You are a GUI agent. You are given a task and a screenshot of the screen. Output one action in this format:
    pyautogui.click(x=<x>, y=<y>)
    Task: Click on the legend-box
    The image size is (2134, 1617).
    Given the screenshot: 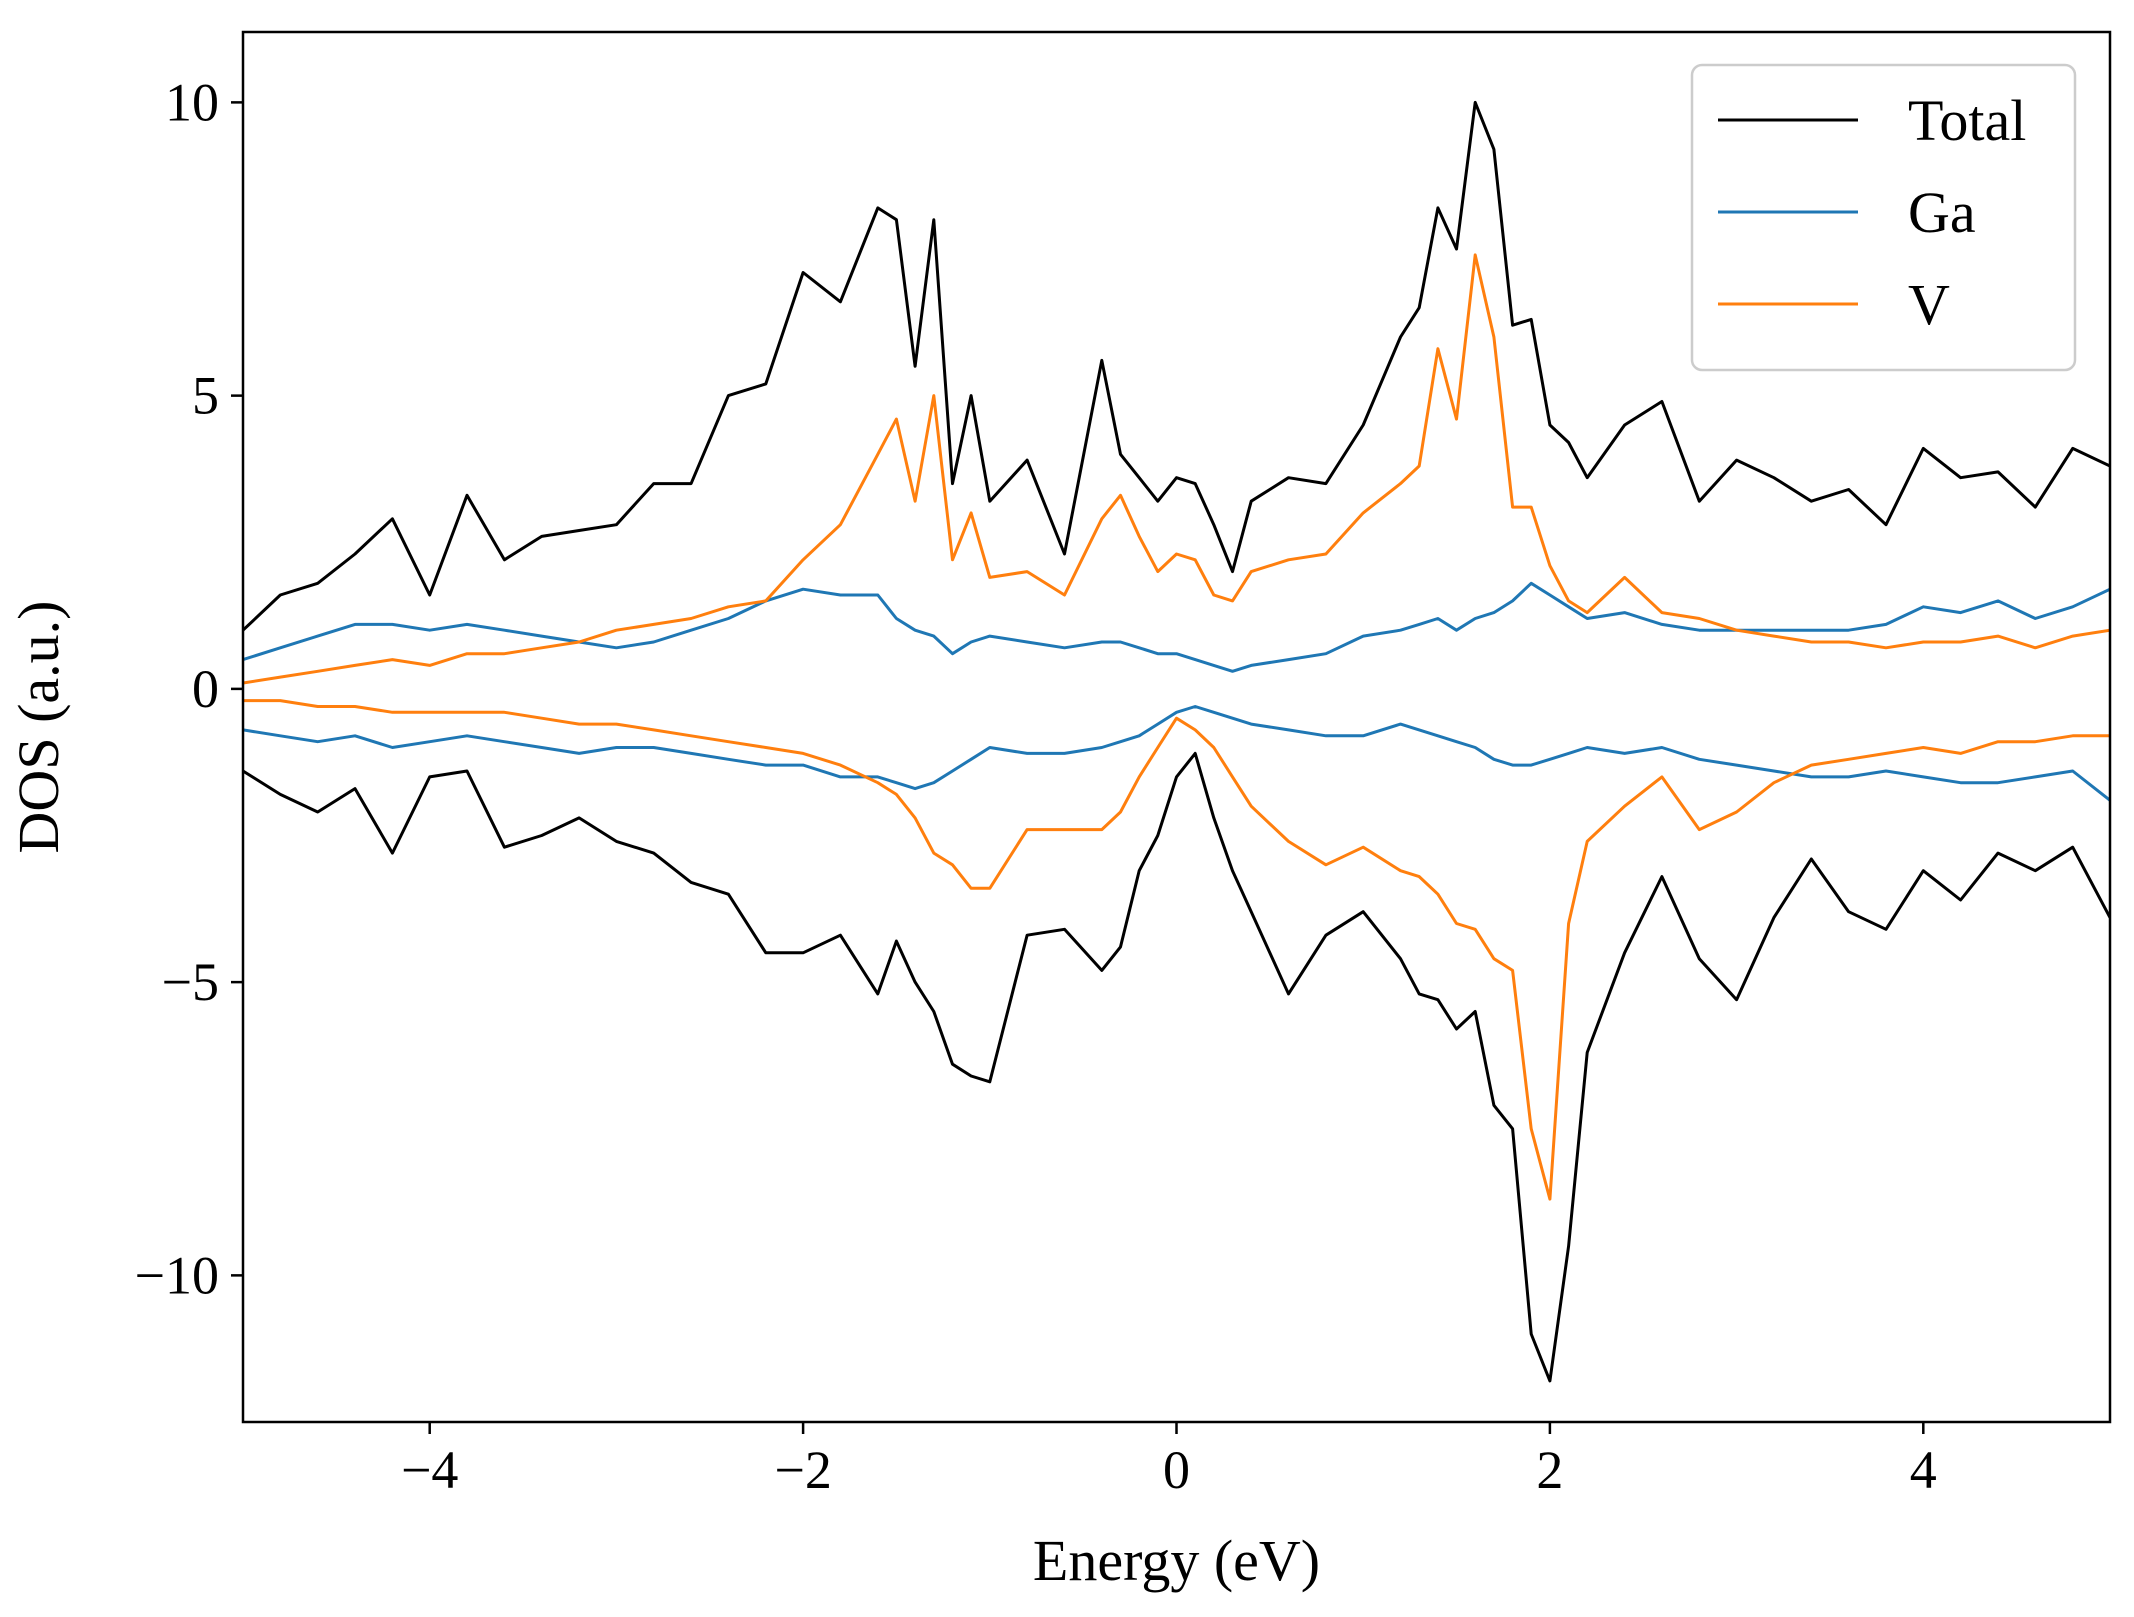 What is the action you would take?
    pyautogui.click(x=1883, y=217)
    